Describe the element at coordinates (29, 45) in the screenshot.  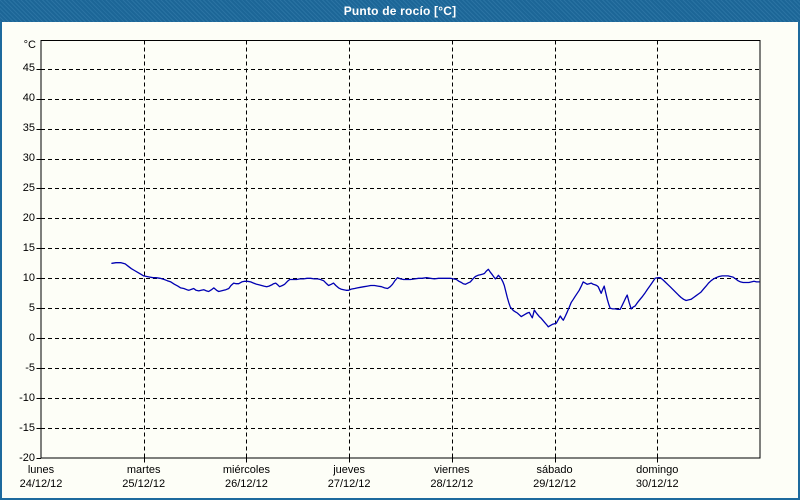
I see `y-axis-unit-label: °C` at that location.